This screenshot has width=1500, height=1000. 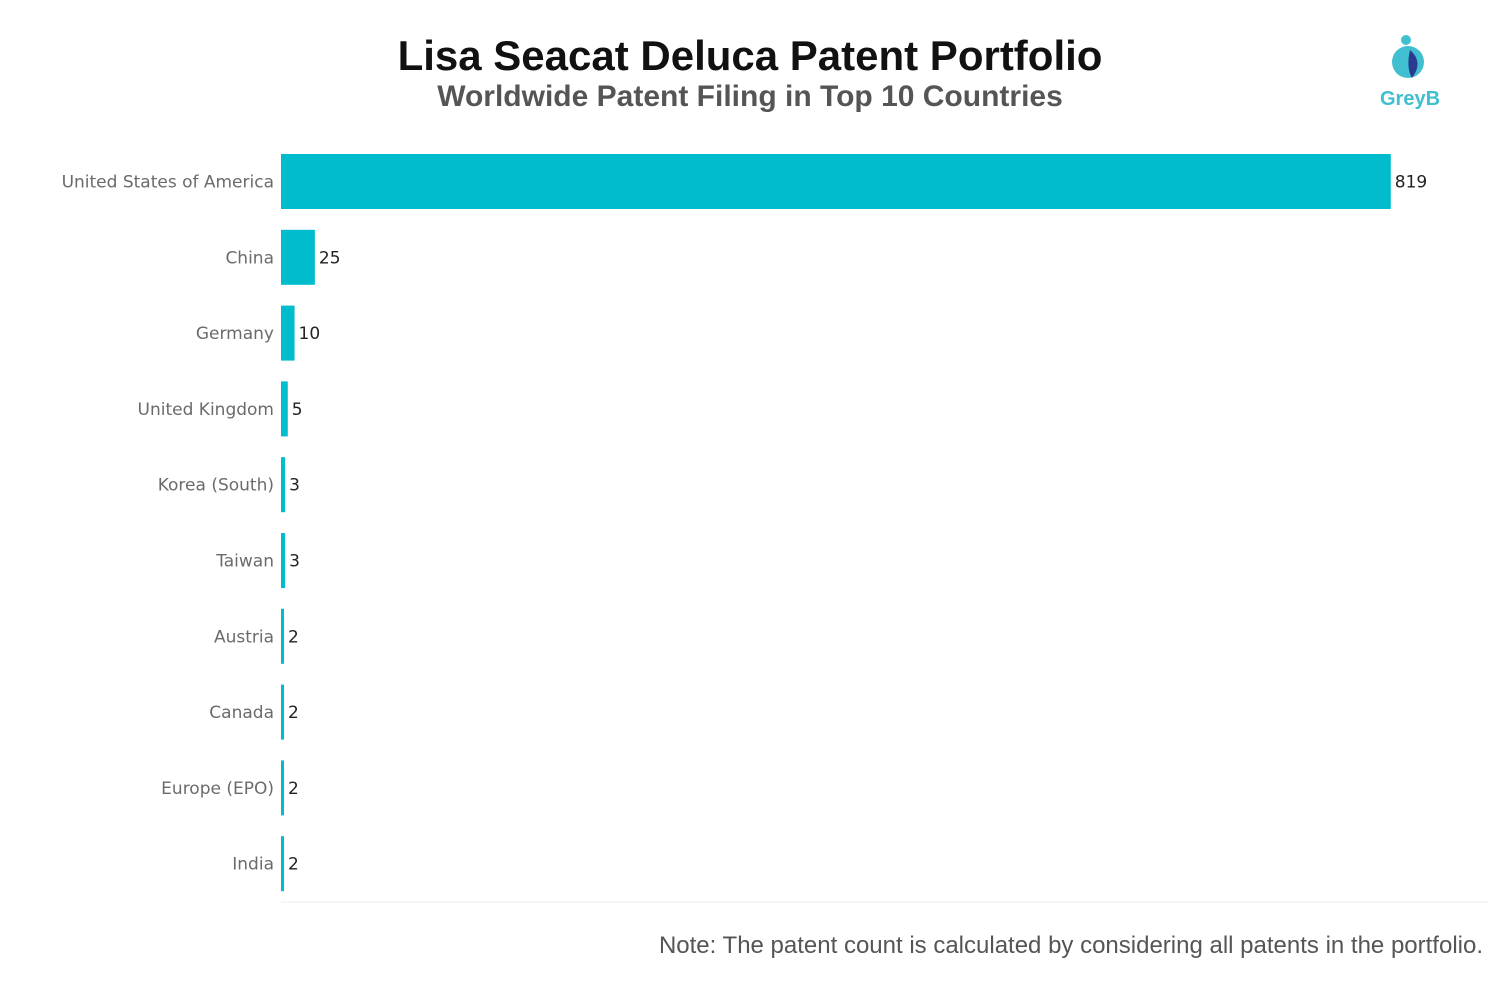 I want to click on category-label: India, so click(x=253, y=865).